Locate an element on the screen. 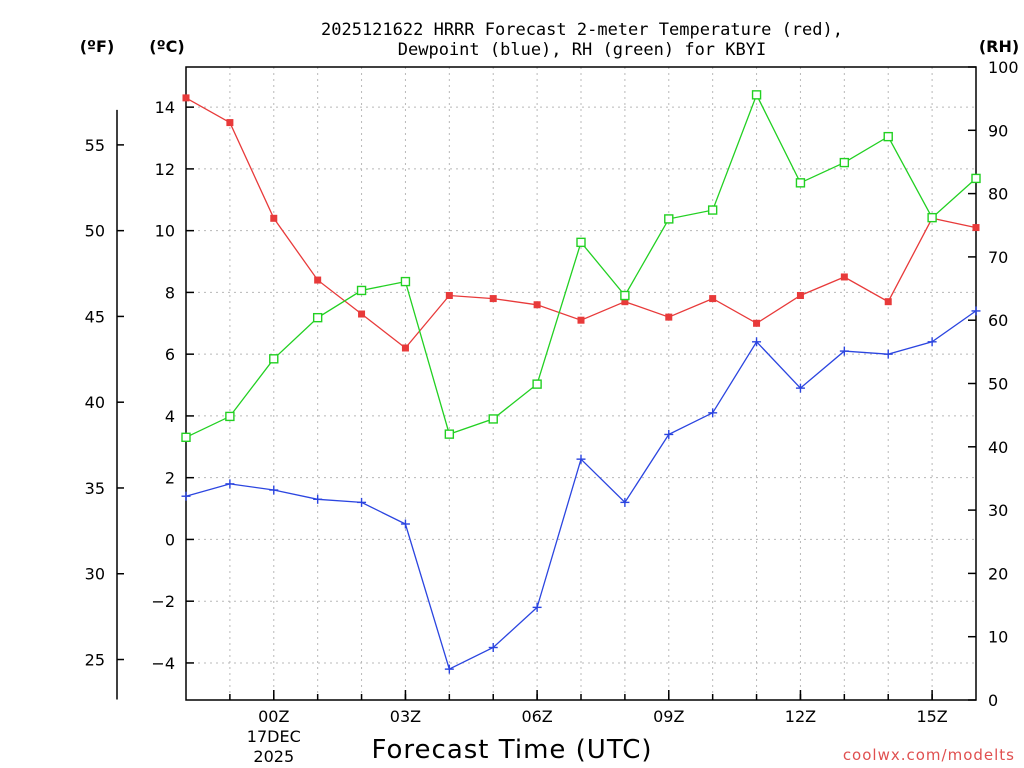 Image resolution: width=1024 pixels, height=768 pixels. rh-unit-label: (RH) is located at coordinates (999, 46).